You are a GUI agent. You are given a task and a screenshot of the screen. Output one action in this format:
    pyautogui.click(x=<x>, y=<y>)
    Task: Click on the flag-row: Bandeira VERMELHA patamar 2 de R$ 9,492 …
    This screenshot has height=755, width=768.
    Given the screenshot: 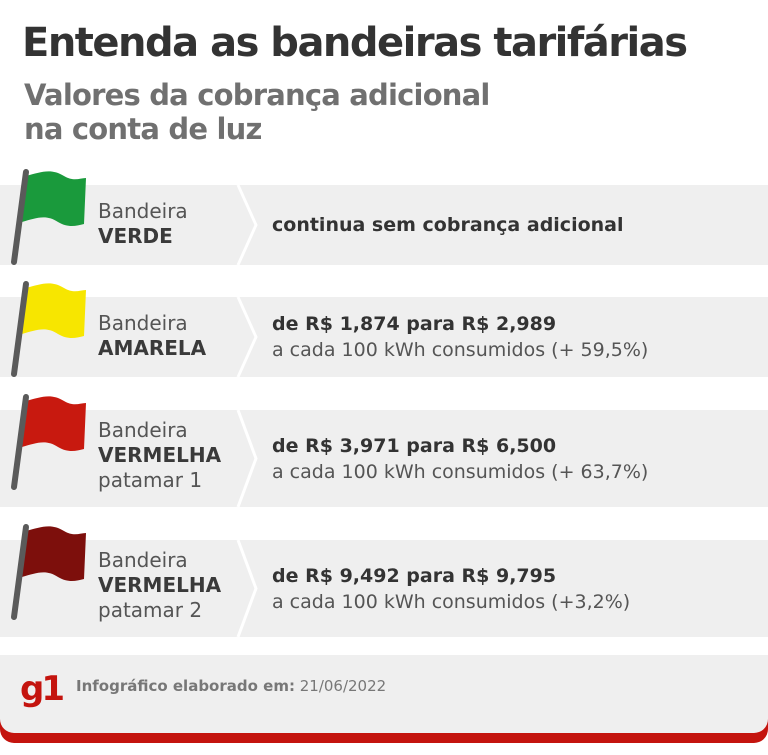 What is the action you would take?
    pyautogui.click(x=384, y=588)
    